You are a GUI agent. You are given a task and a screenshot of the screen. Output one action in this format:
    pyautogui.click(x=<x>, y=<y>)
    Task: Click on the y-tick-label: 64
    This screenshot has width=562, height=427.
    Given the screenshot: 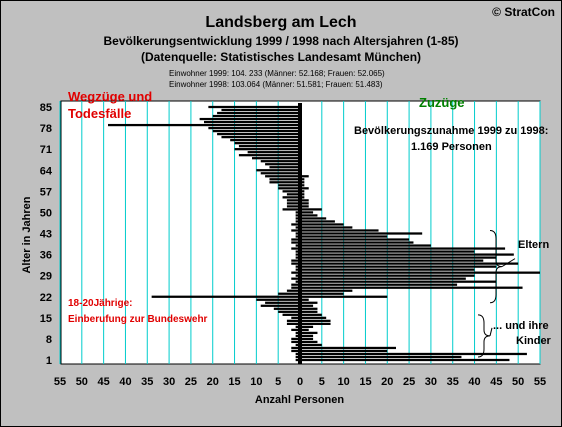 What is the action you would take?
    pyautogui.click(x=46, y=171)
    